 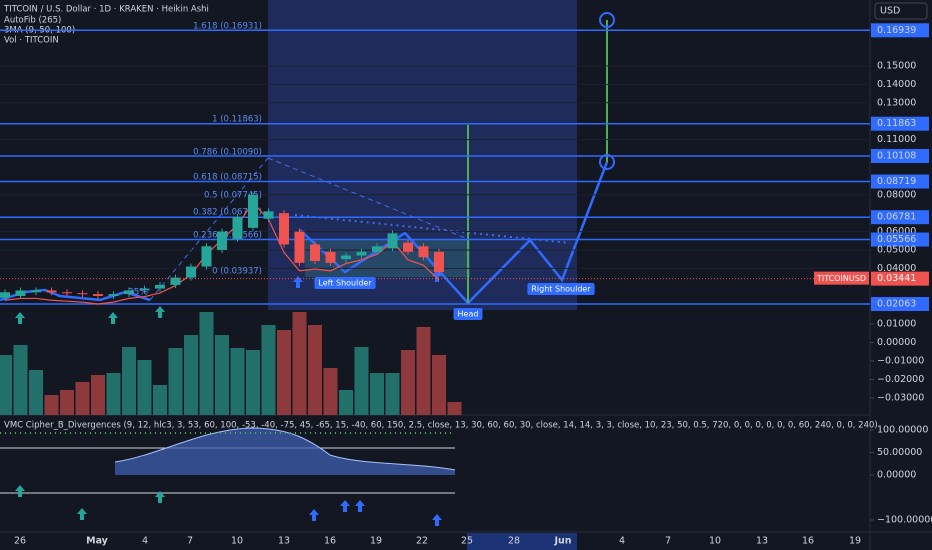 What do you see at coordinates (227, 213) in the screenshot?
I see `fib-label: 0.382 (0.06781)` at bounding box center [227, 213].